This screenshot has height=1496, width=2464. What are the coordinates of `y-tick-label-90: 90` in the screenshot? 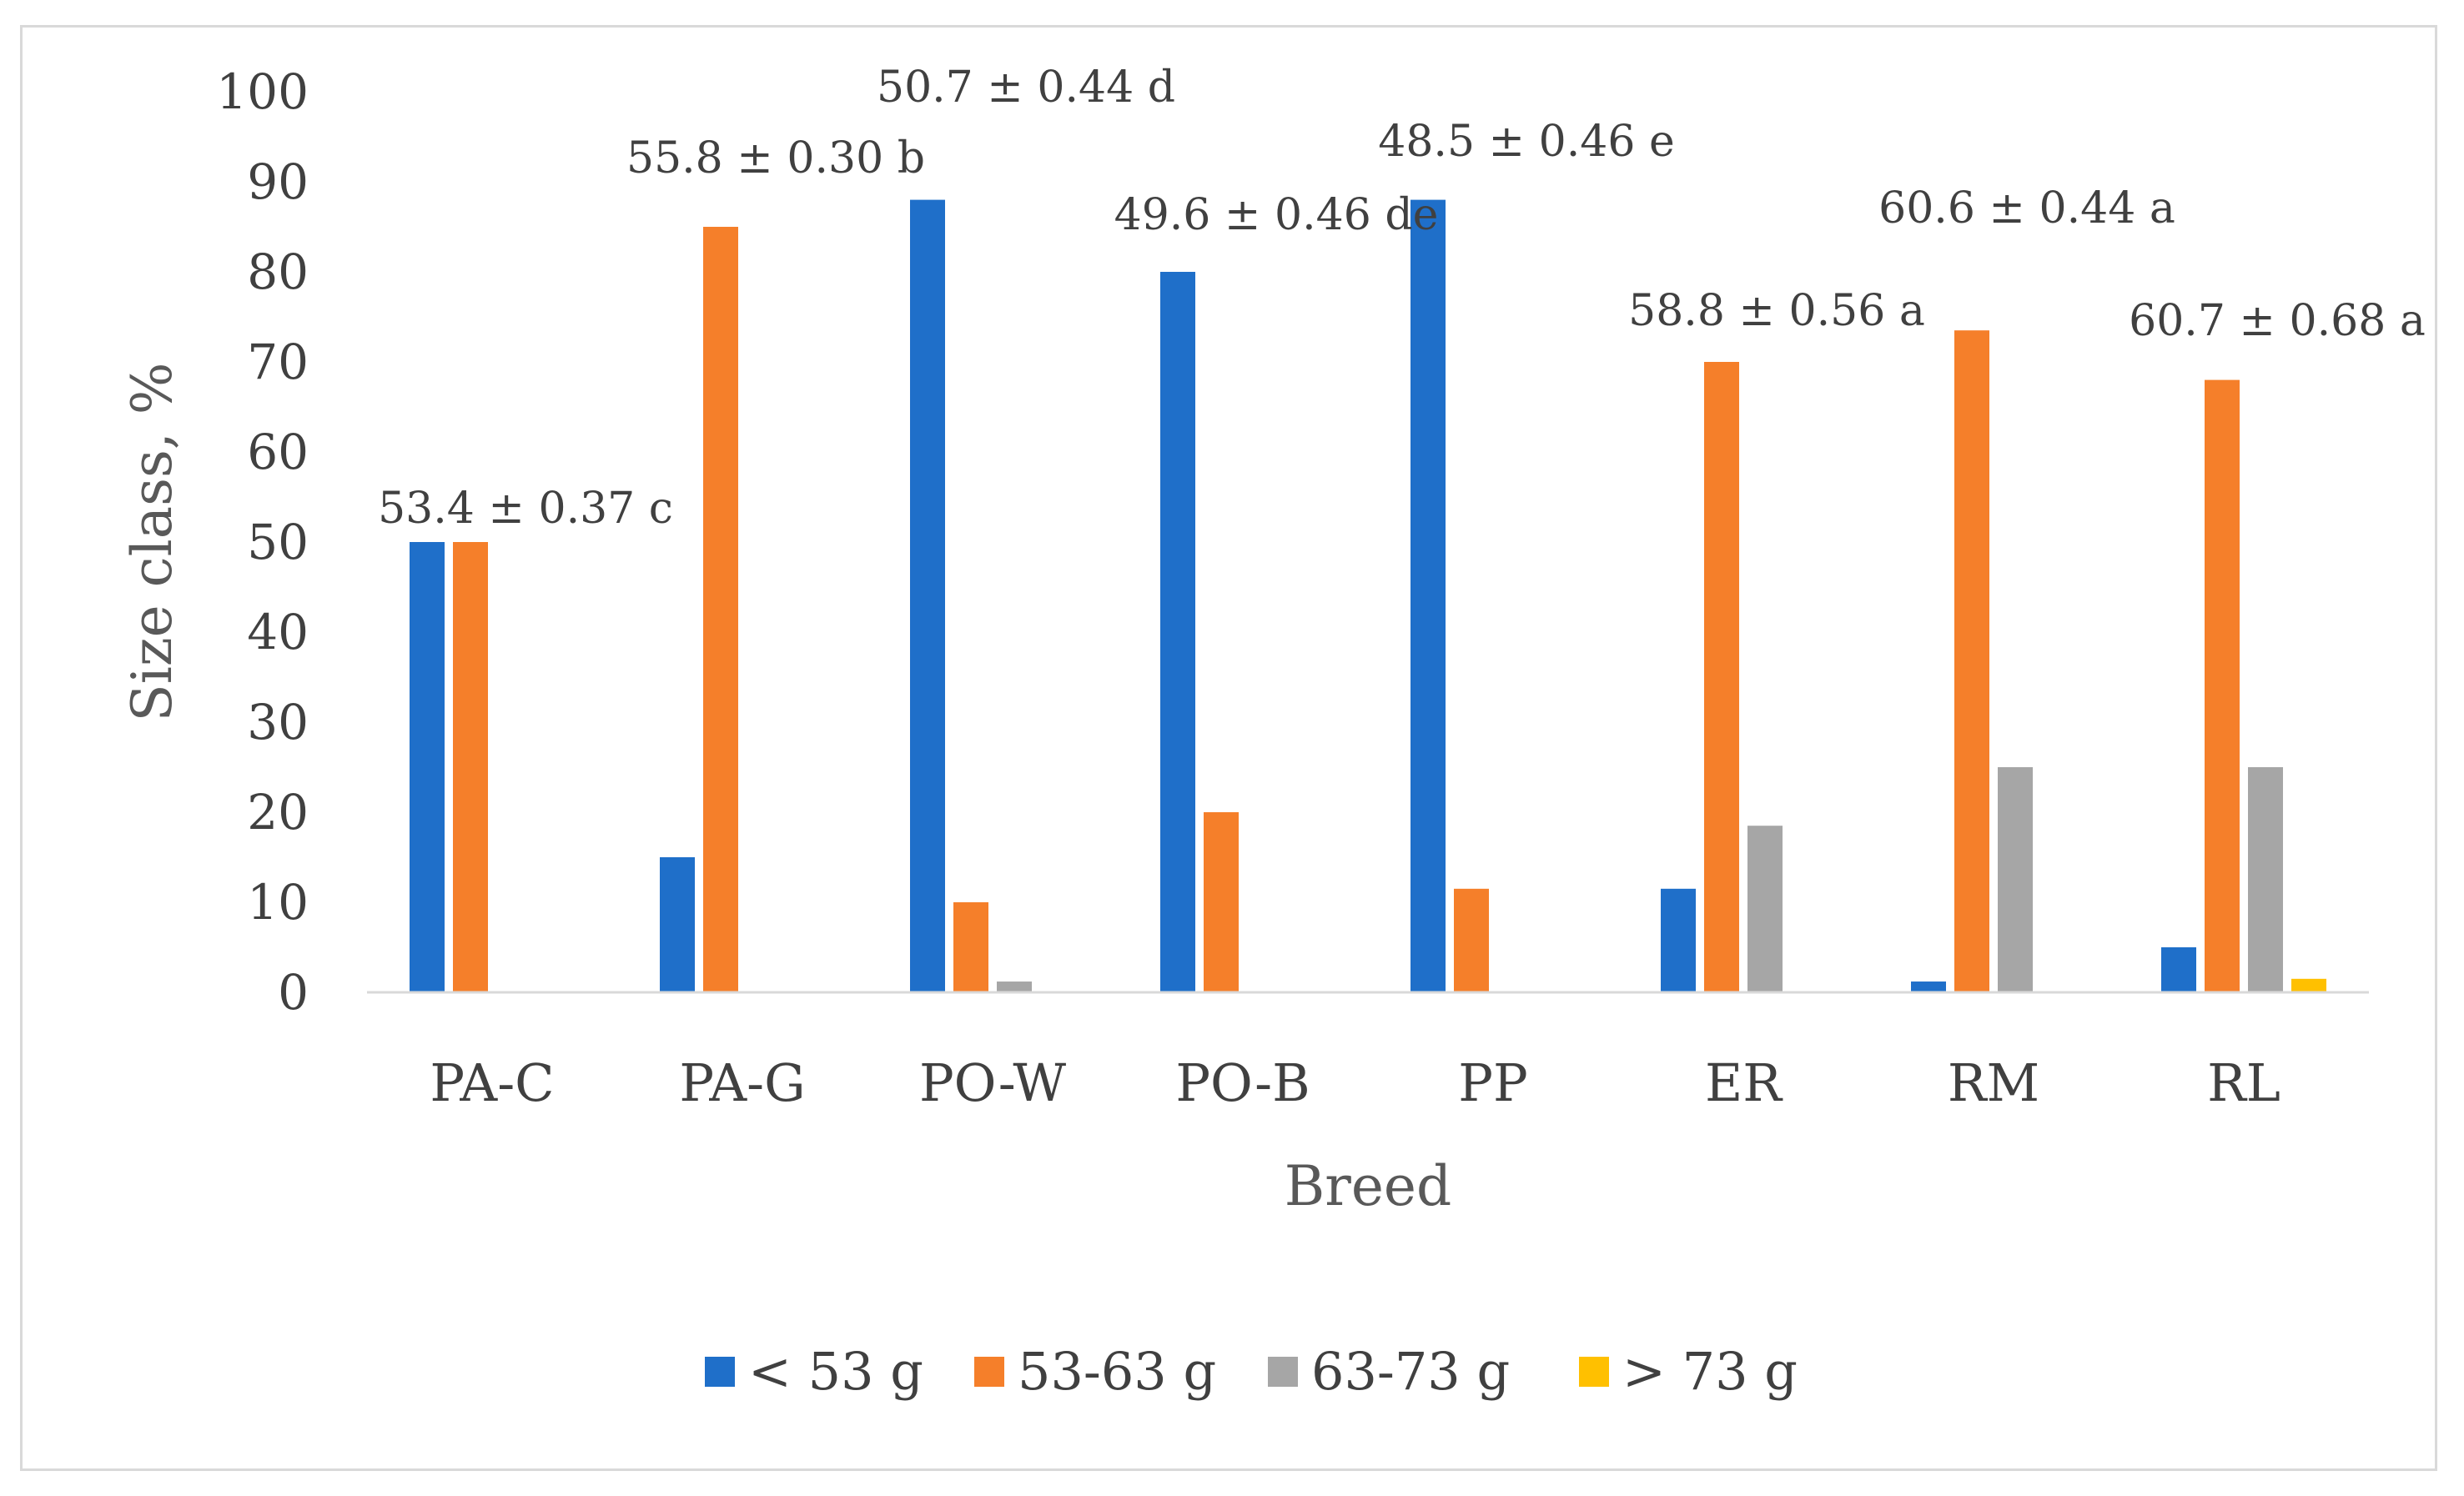 It's located at (278, 181).